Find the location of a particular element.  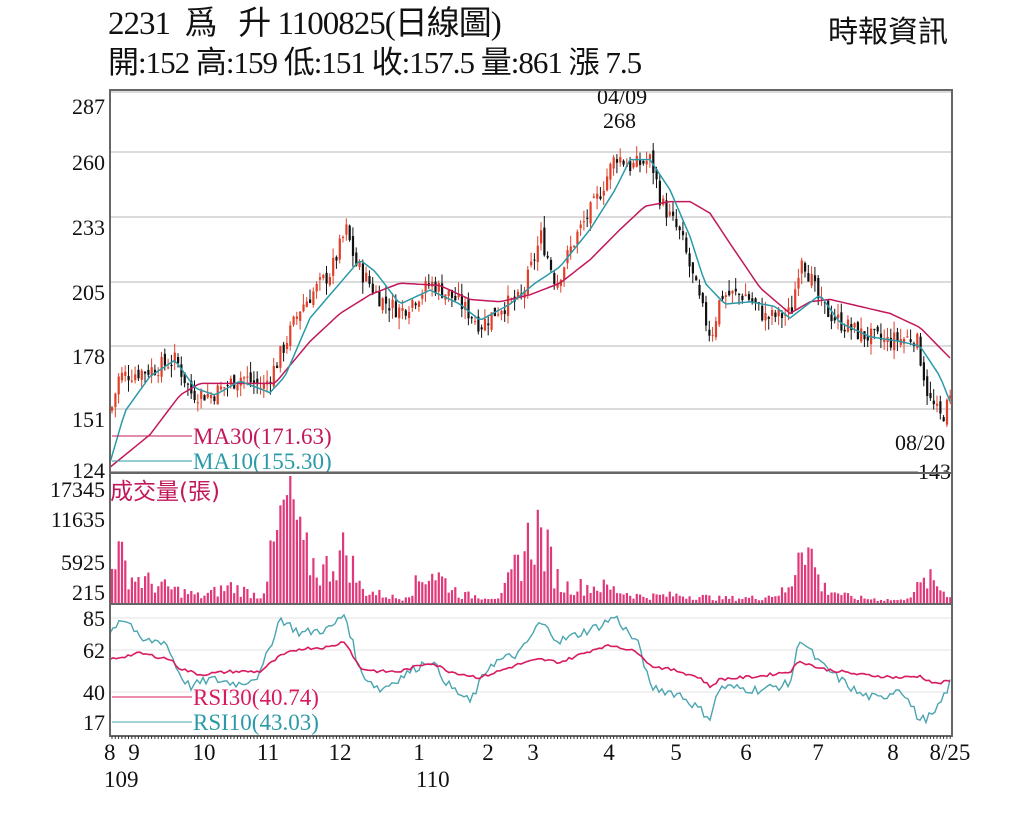

ma10-legend: MA10(155.30) is located at coordinates (262, 461).